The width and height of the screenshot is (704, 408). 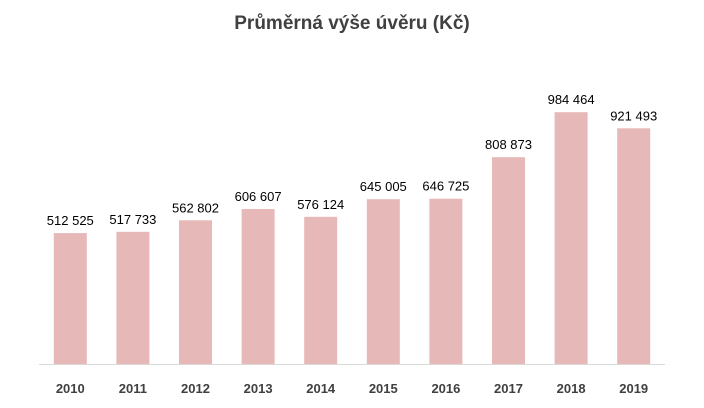 I want to click on bar-2015, so click(x=383, y=282).